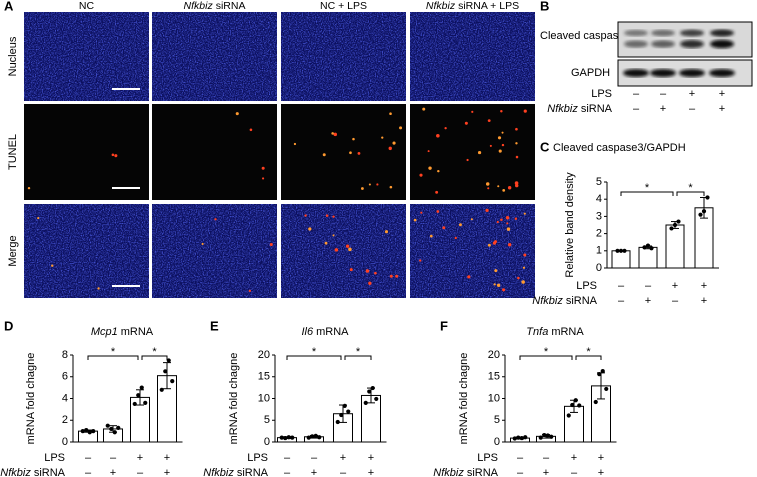  What do you see at coordinates (444, 325) in the screenshot?
I see `panel-letter: F` at bounding box center [444, 325].